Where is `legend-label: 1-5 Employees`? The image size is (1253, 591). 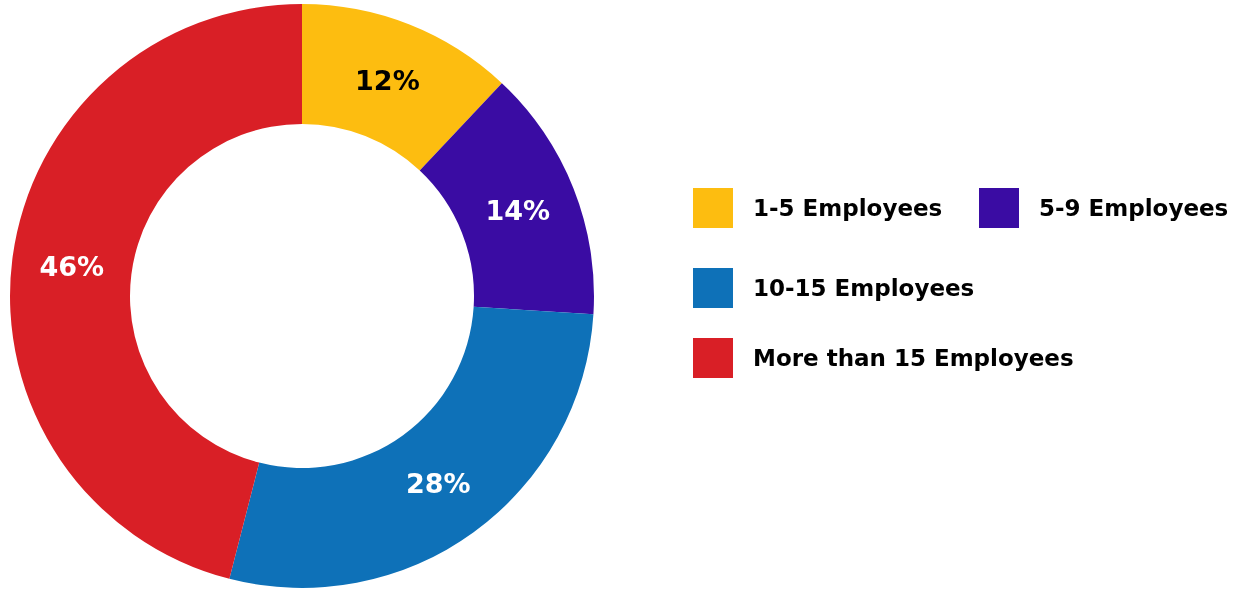 legend-label: 1-5 Employees is located at coordinates (848, 208).